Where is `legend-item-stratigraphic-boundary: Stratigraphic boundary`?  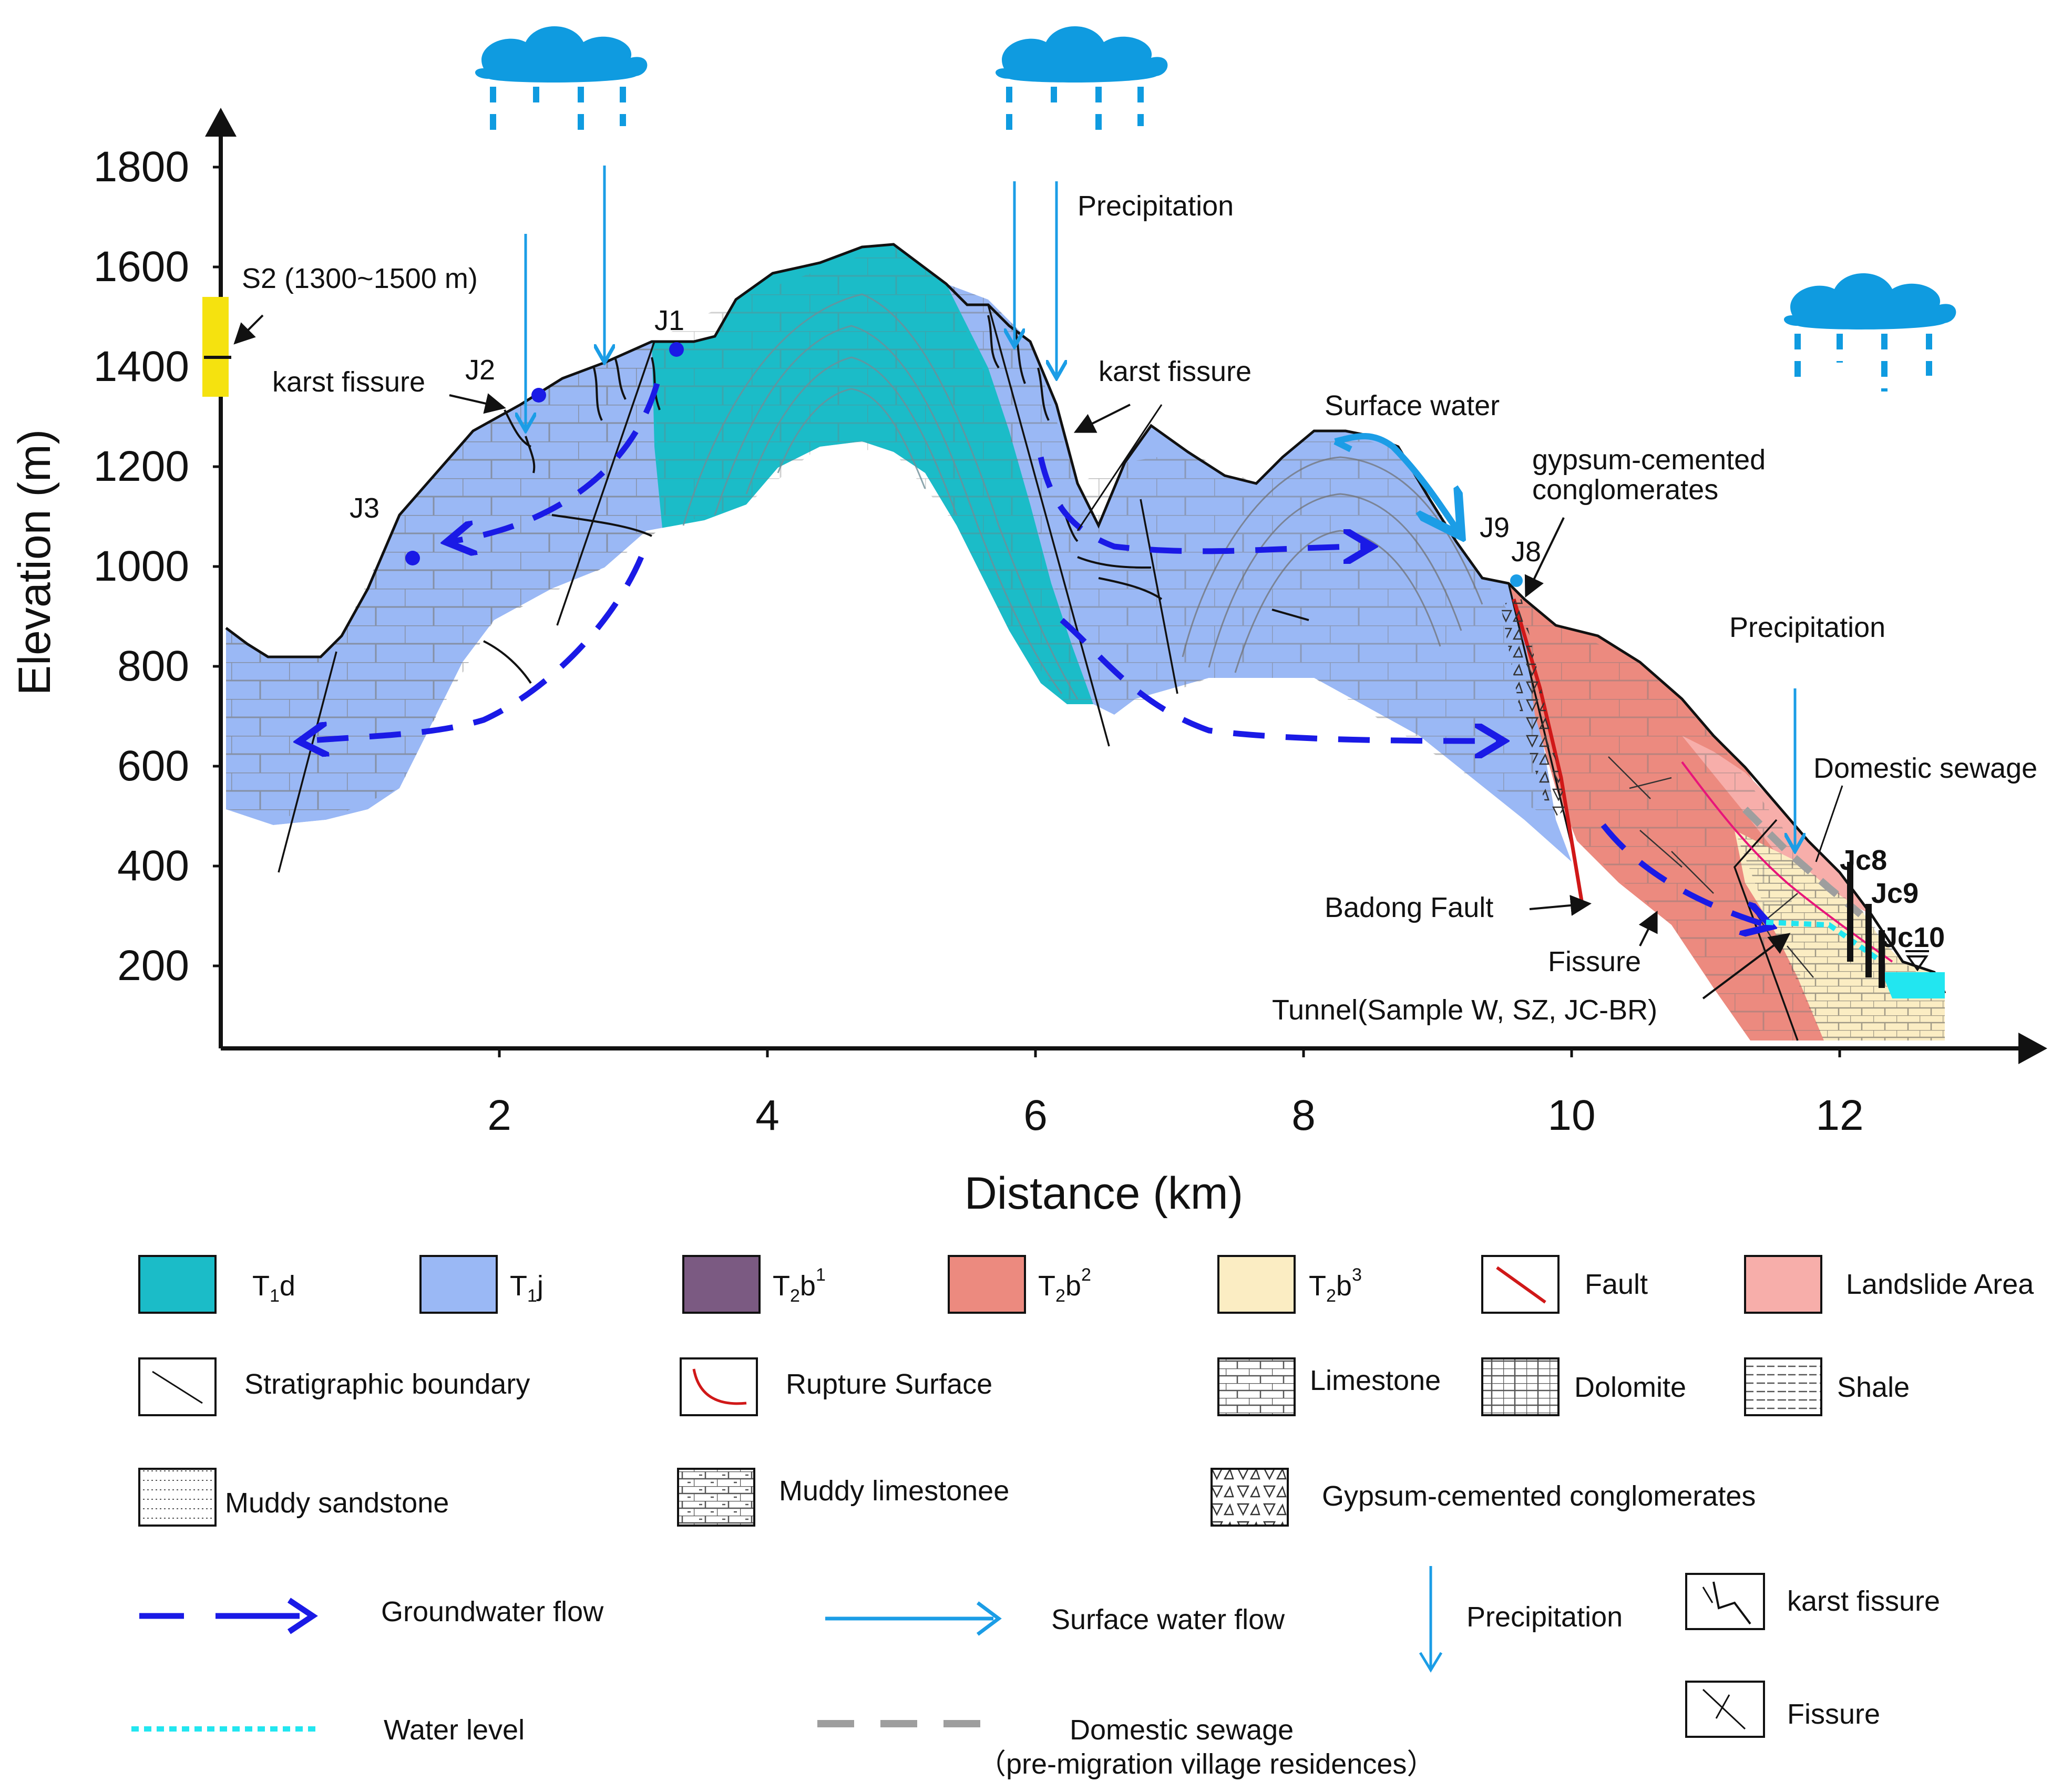 legend-item-stratigraphic-boundary: Stratigraphic boundary is located at coordinates (334, 1386).